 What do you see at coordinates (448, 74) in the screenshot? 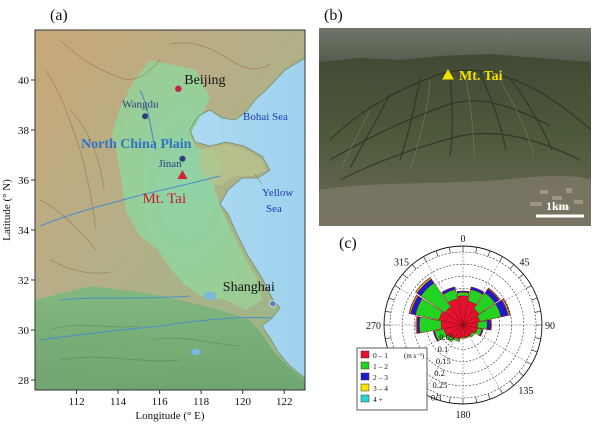
I see `peak-marker` at bounding box center [448, 74].